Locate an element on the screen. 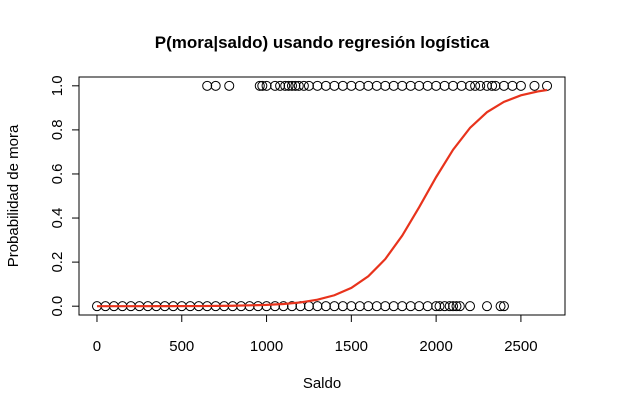  x-tick-label: 1000 is located at coordinates (266, 346).